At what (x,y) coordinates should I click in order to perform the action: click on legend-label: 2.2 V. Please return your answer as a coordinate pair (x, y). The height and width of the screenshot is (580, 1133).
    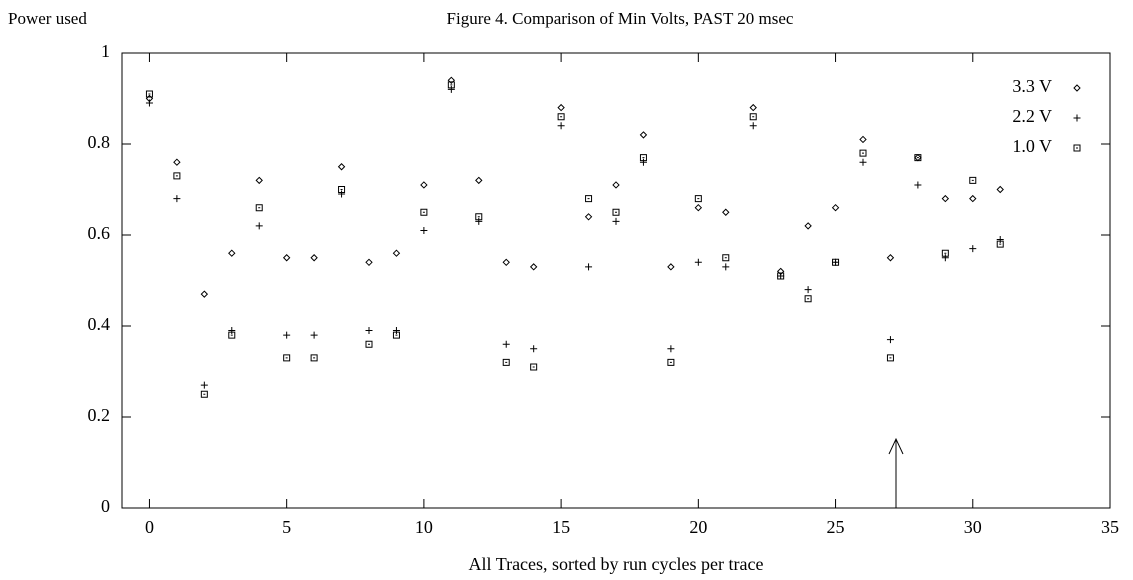
    Looking at the image, I should click on (1032, 116).